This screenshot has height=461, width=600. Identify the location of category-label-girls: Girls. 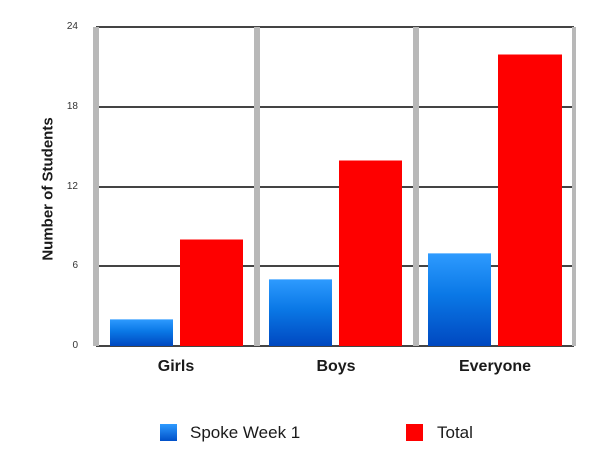
(176, 366).